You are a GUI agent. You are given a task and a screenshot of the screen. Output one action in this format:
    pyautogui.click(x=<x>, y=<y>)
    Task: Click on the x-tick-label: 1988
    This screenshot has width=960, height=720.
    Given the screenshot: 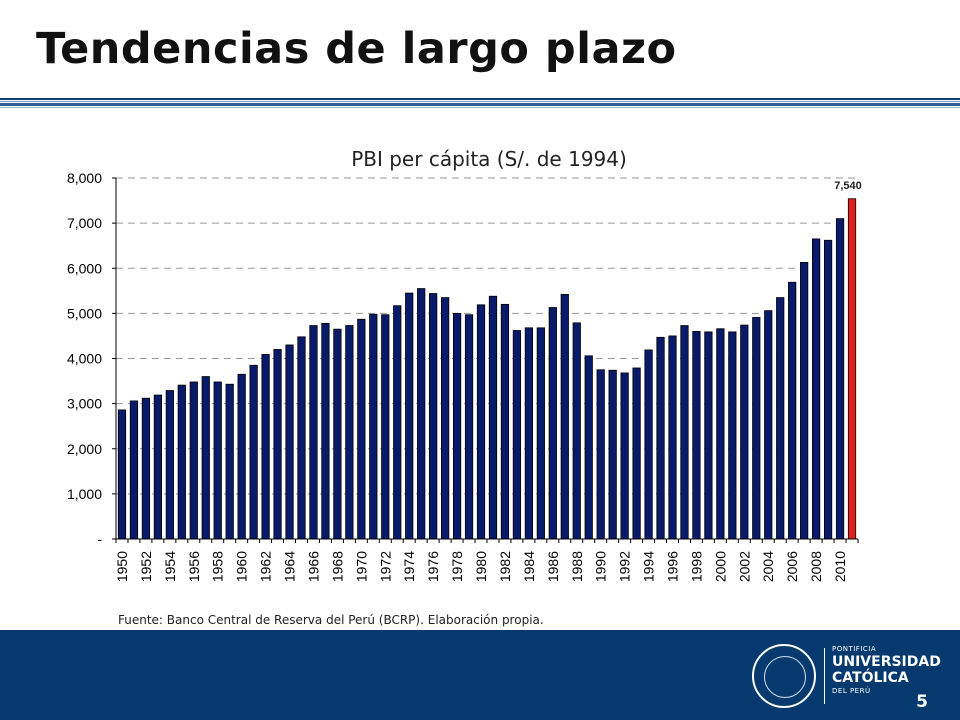 What is the action you would take?
    pyautogui.click(x=577, y=566)
    